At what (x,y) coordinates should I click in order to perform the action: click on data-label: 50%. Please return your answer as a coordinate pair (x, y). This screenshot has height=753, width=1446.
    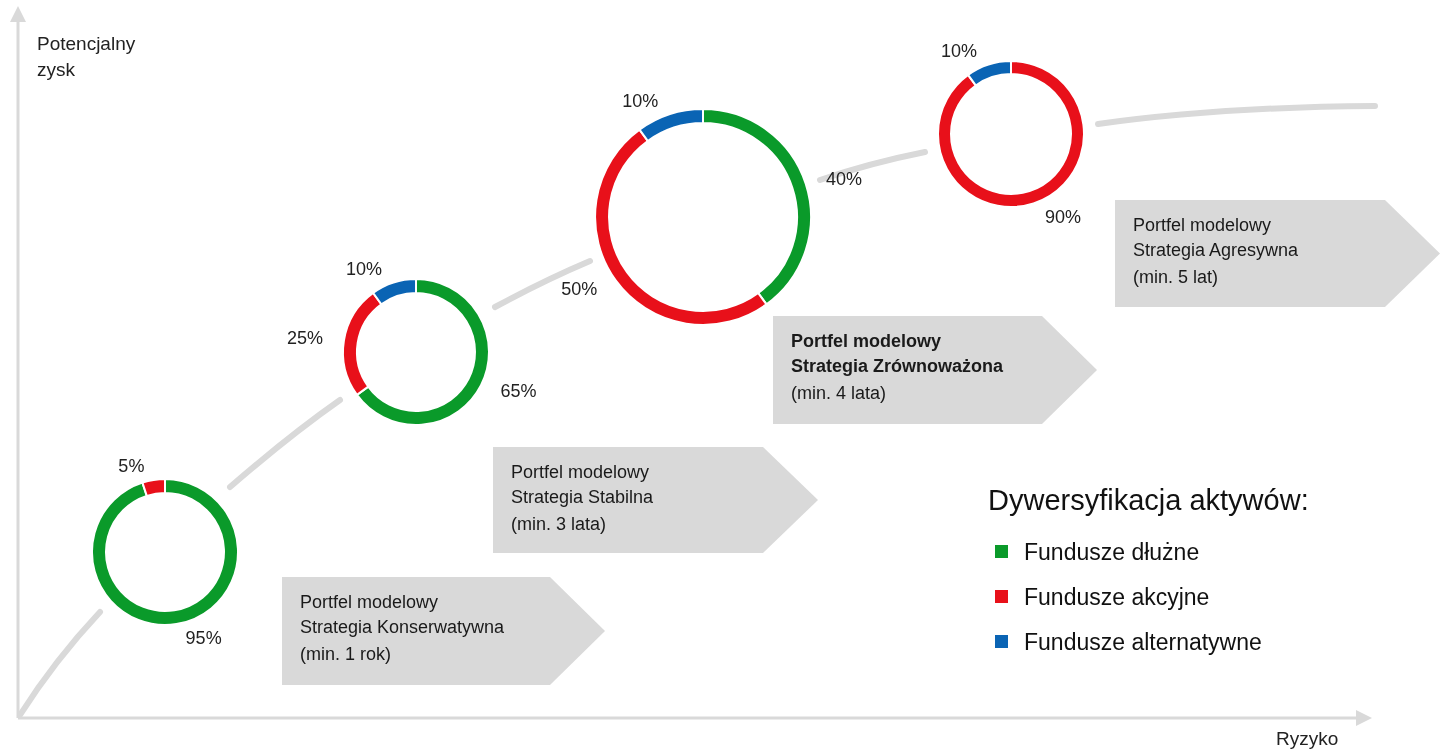
    Looking at the image, I should click on (579, 288).